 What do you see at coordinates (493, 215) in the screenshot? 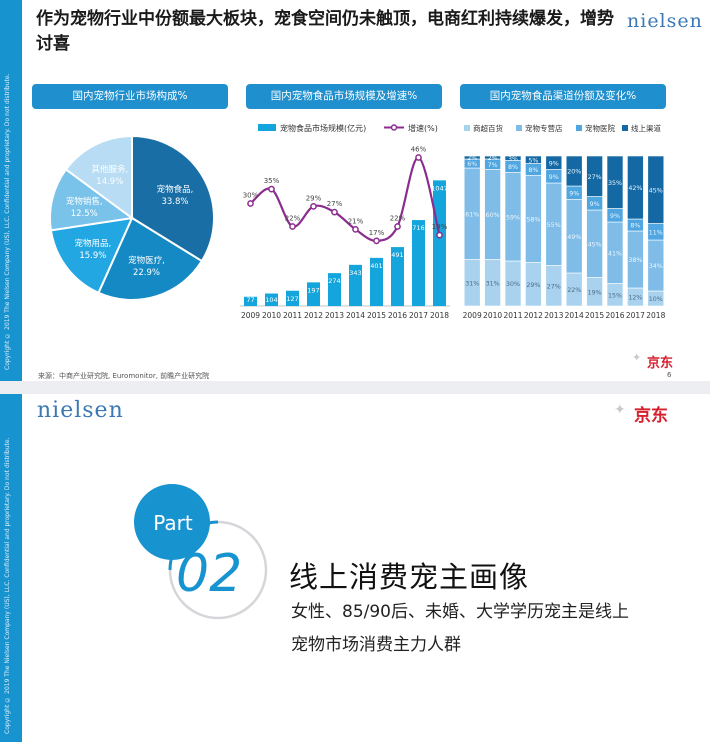
I see `stack-value-label: 60%` at bounding box center [493, 215].